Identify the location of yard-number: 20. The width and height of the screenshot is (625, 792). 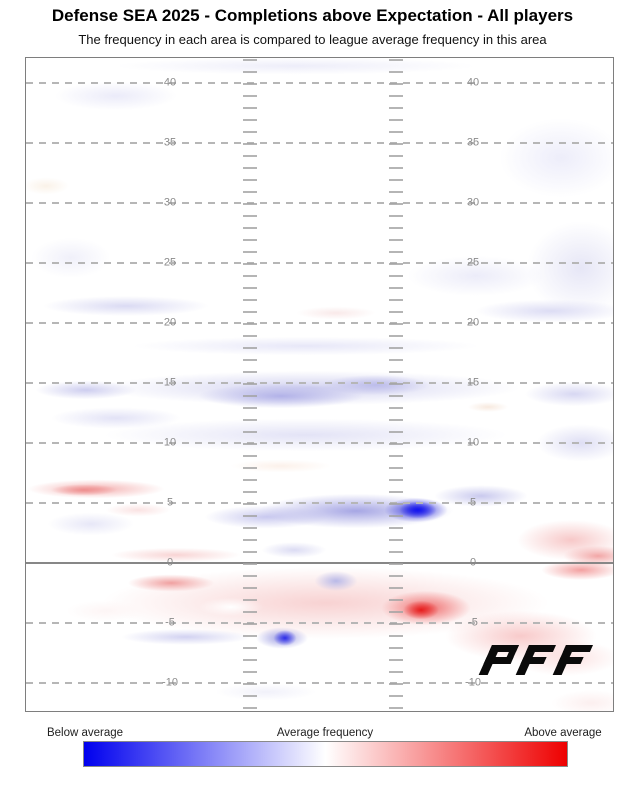
(170, 322).